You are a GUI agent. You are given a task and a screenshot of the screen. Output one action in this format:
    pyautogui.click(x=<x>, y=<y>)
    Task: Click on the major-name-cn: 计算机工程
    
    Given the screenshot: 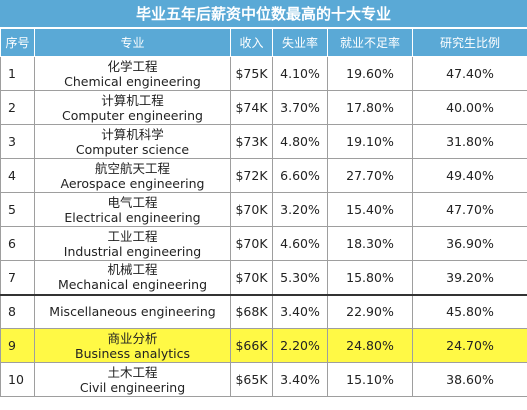 What is the action you would take?
    pyautogui.click(x=132, y=100)
    